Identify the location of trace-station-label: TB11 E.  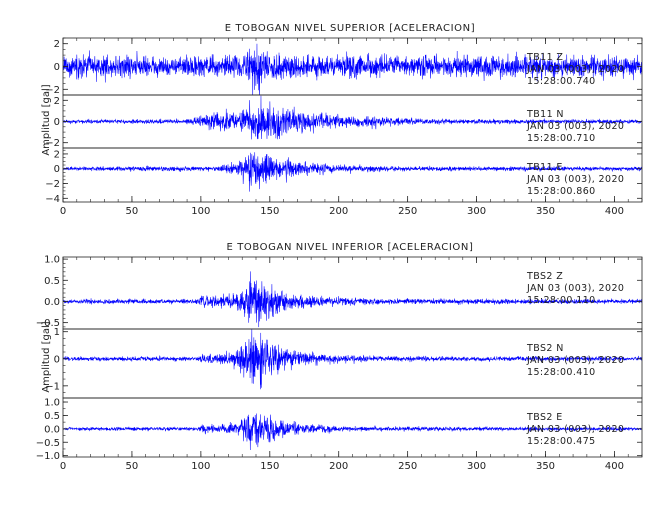
(544, 167).